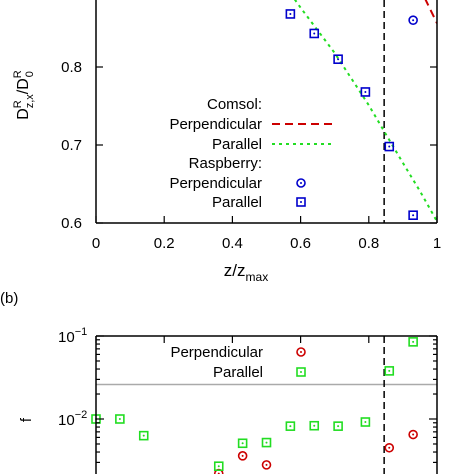 This screenshot has width=474, height=474. I want to click on panel-a-y-label-num-sub: z,x, so click(30, 101).